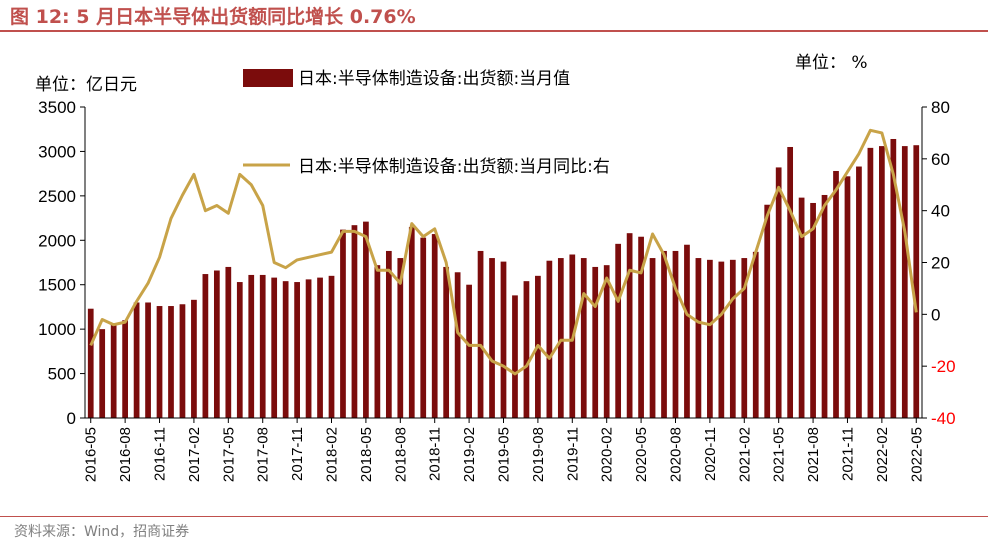 This screenshot has height=549, width=988. I want to click on x-tick-label: 2018-02, so click(332, 454).